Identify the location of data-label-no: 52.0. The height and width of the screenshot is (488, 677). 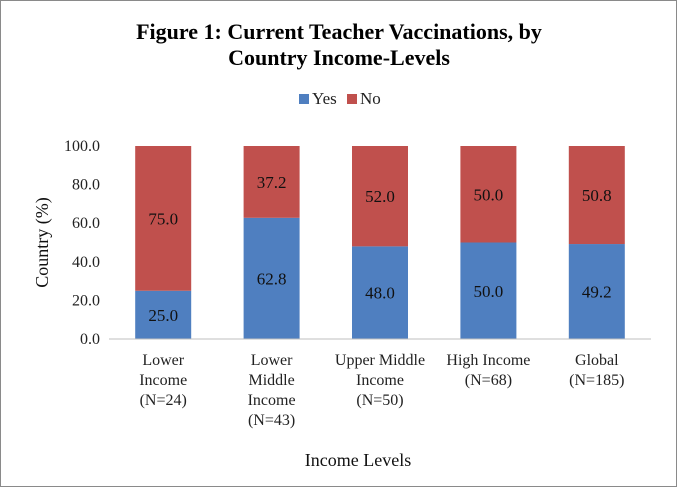
(380, 196).